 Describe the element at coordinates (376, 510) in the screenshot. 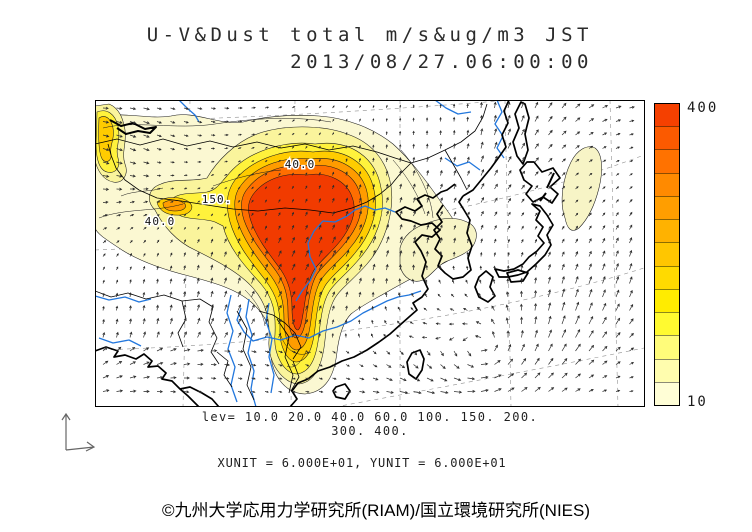

I see `copyright-note: ©九州大学応用力学研究所(RIAM)/国立環境研究所(NIES)` at that location.